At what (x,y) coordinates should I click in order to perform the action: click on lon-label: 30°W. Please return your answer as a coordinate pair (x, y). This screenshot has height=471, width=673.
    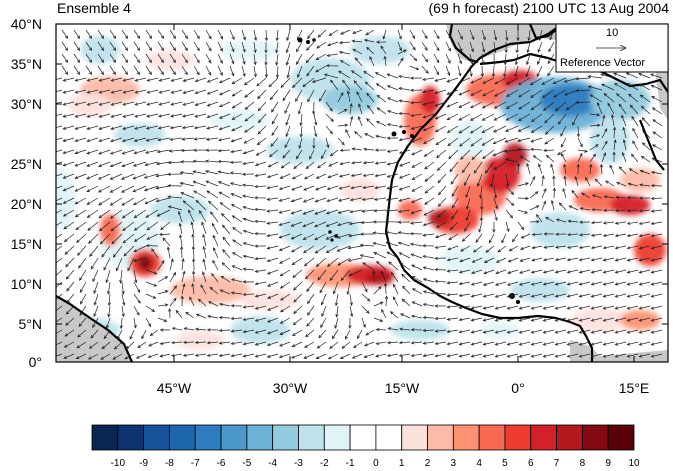
    Looking at the image, I should click on (290, 388).